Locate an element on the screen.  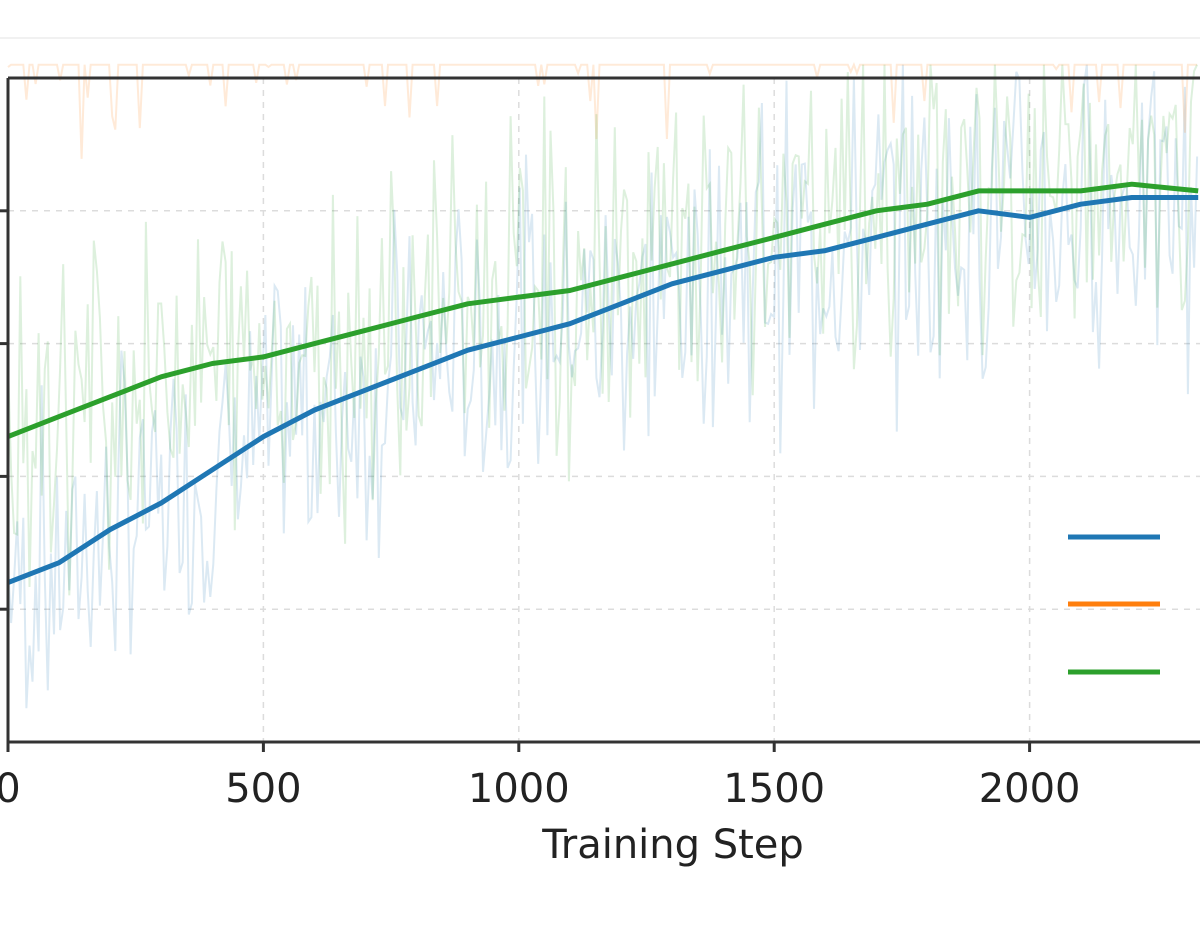
x-tick-label: 1000 is located at coordinates (519, 789).